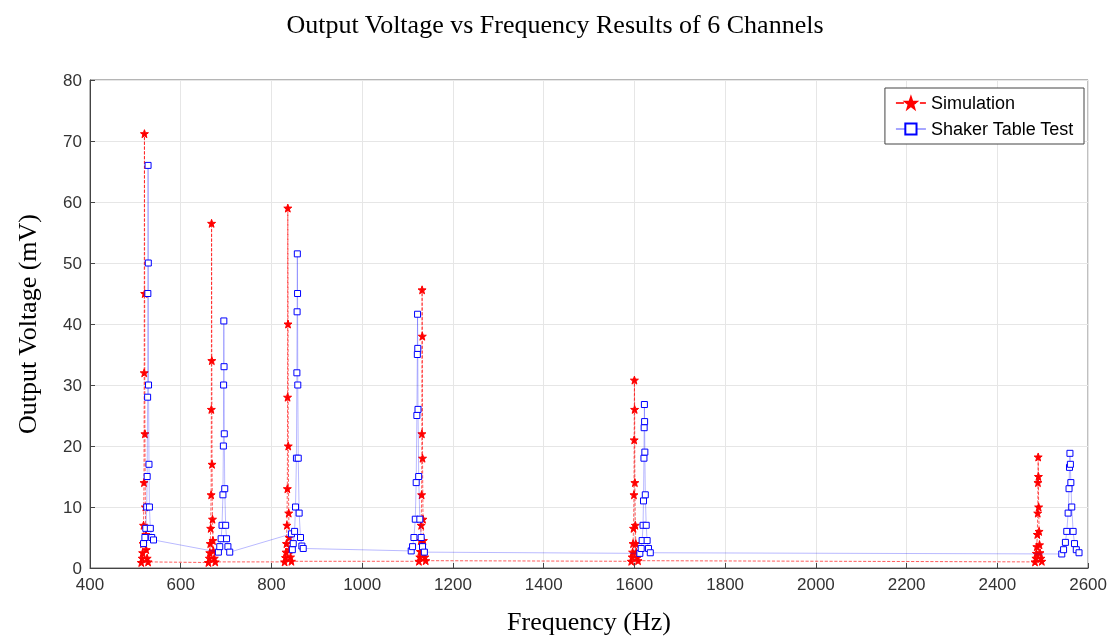 This screenshot has height=641, width=1110. I want to click on x-tick-label: 600, so click(180, 584).